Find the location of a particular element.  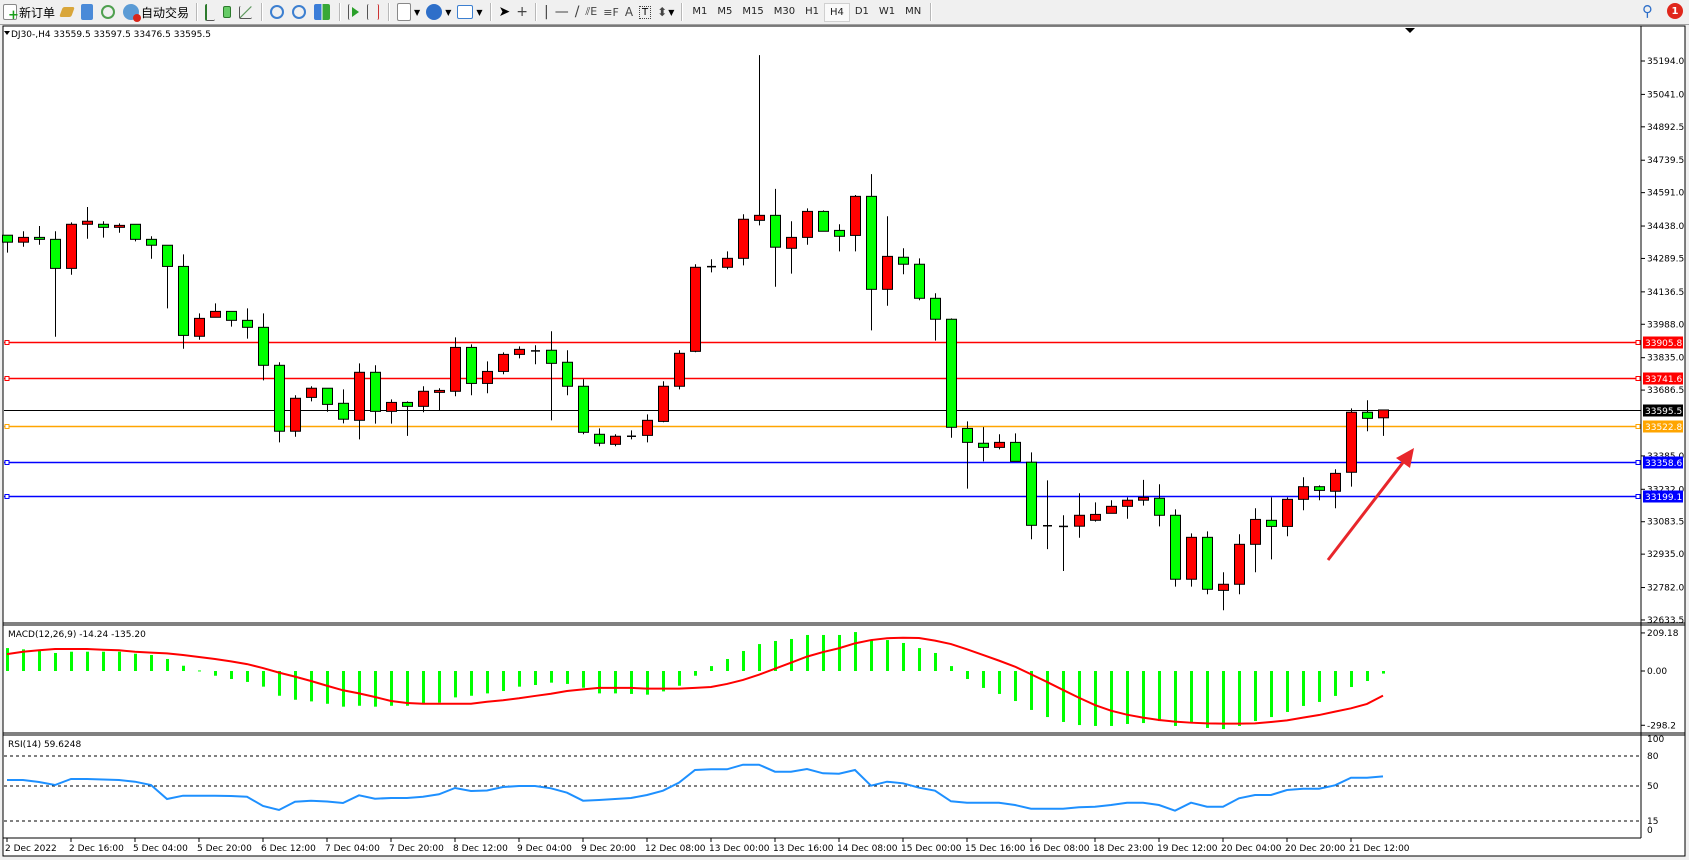

new-order-button: + 新订单 is located at coordinates (29, 12).